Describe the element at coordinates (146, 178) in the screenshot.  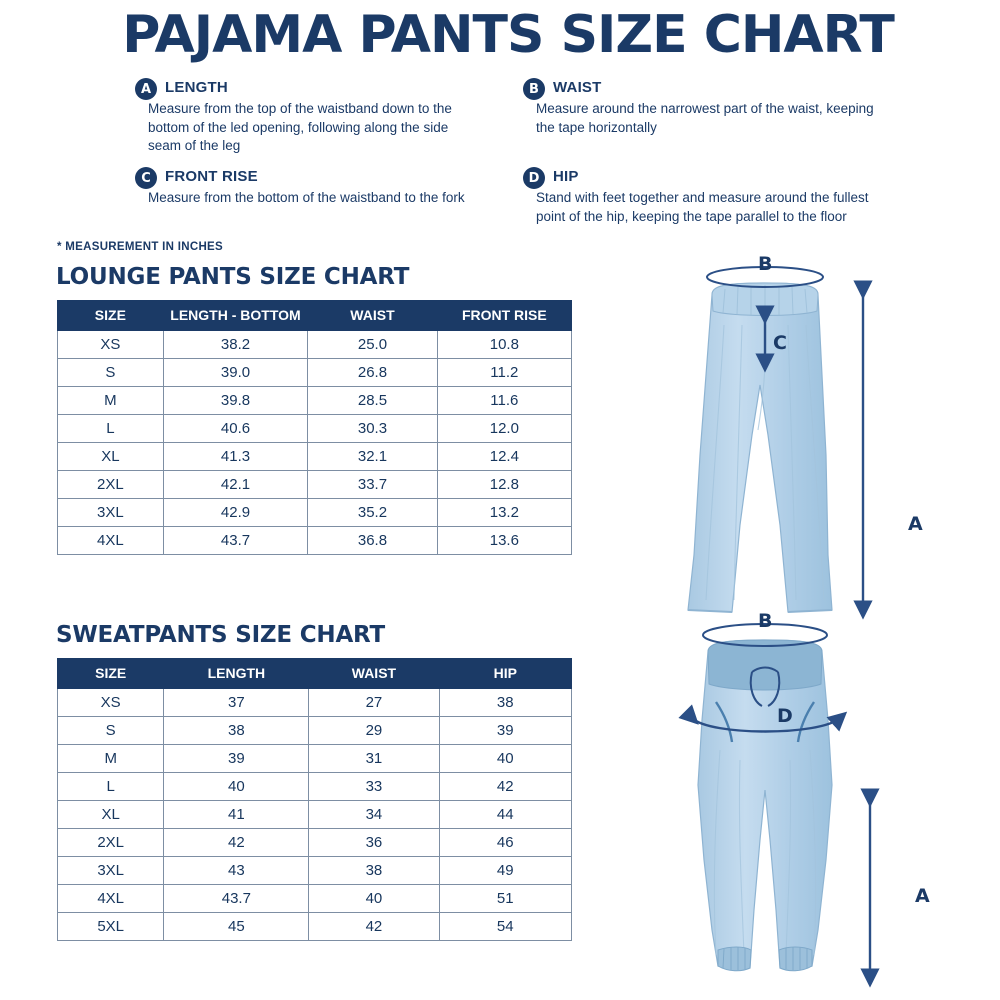
I see `legend-badge-c: C` at that location.